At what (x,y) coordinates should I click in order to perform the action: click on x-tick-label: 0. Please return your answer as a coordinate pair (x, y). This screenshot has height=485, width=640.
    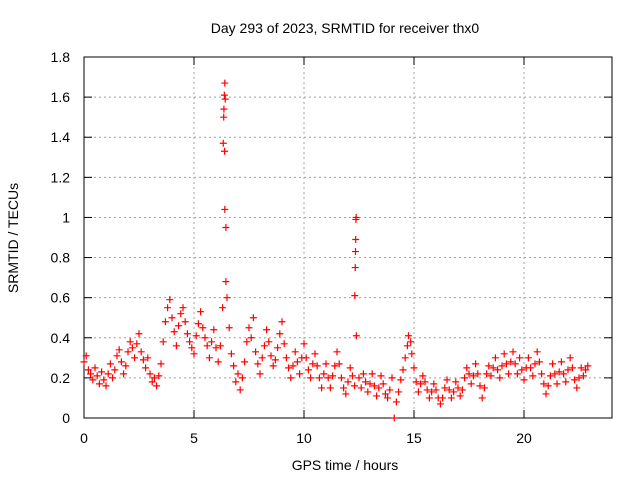
    Looking at the image, I should click on (84, 438).